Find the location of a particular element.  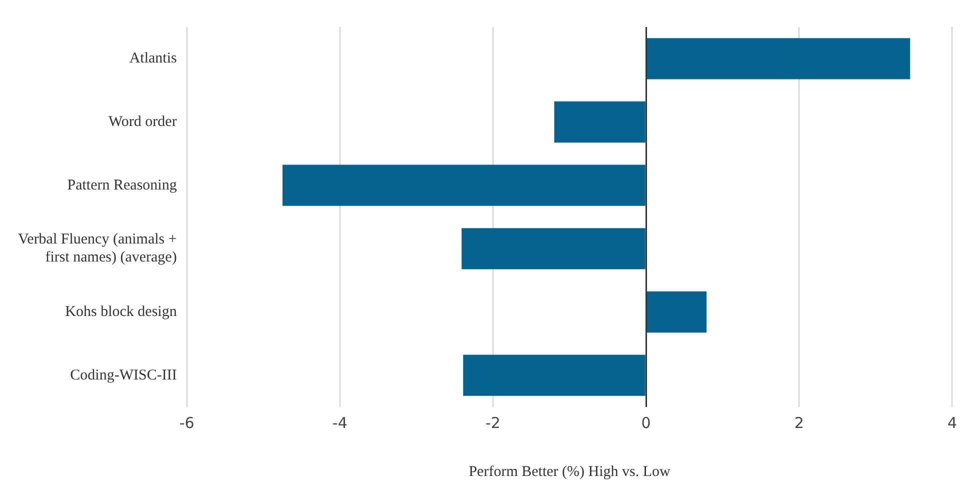

y-tick-label: Coding-WISC-III is located at coordinates (123, 375).